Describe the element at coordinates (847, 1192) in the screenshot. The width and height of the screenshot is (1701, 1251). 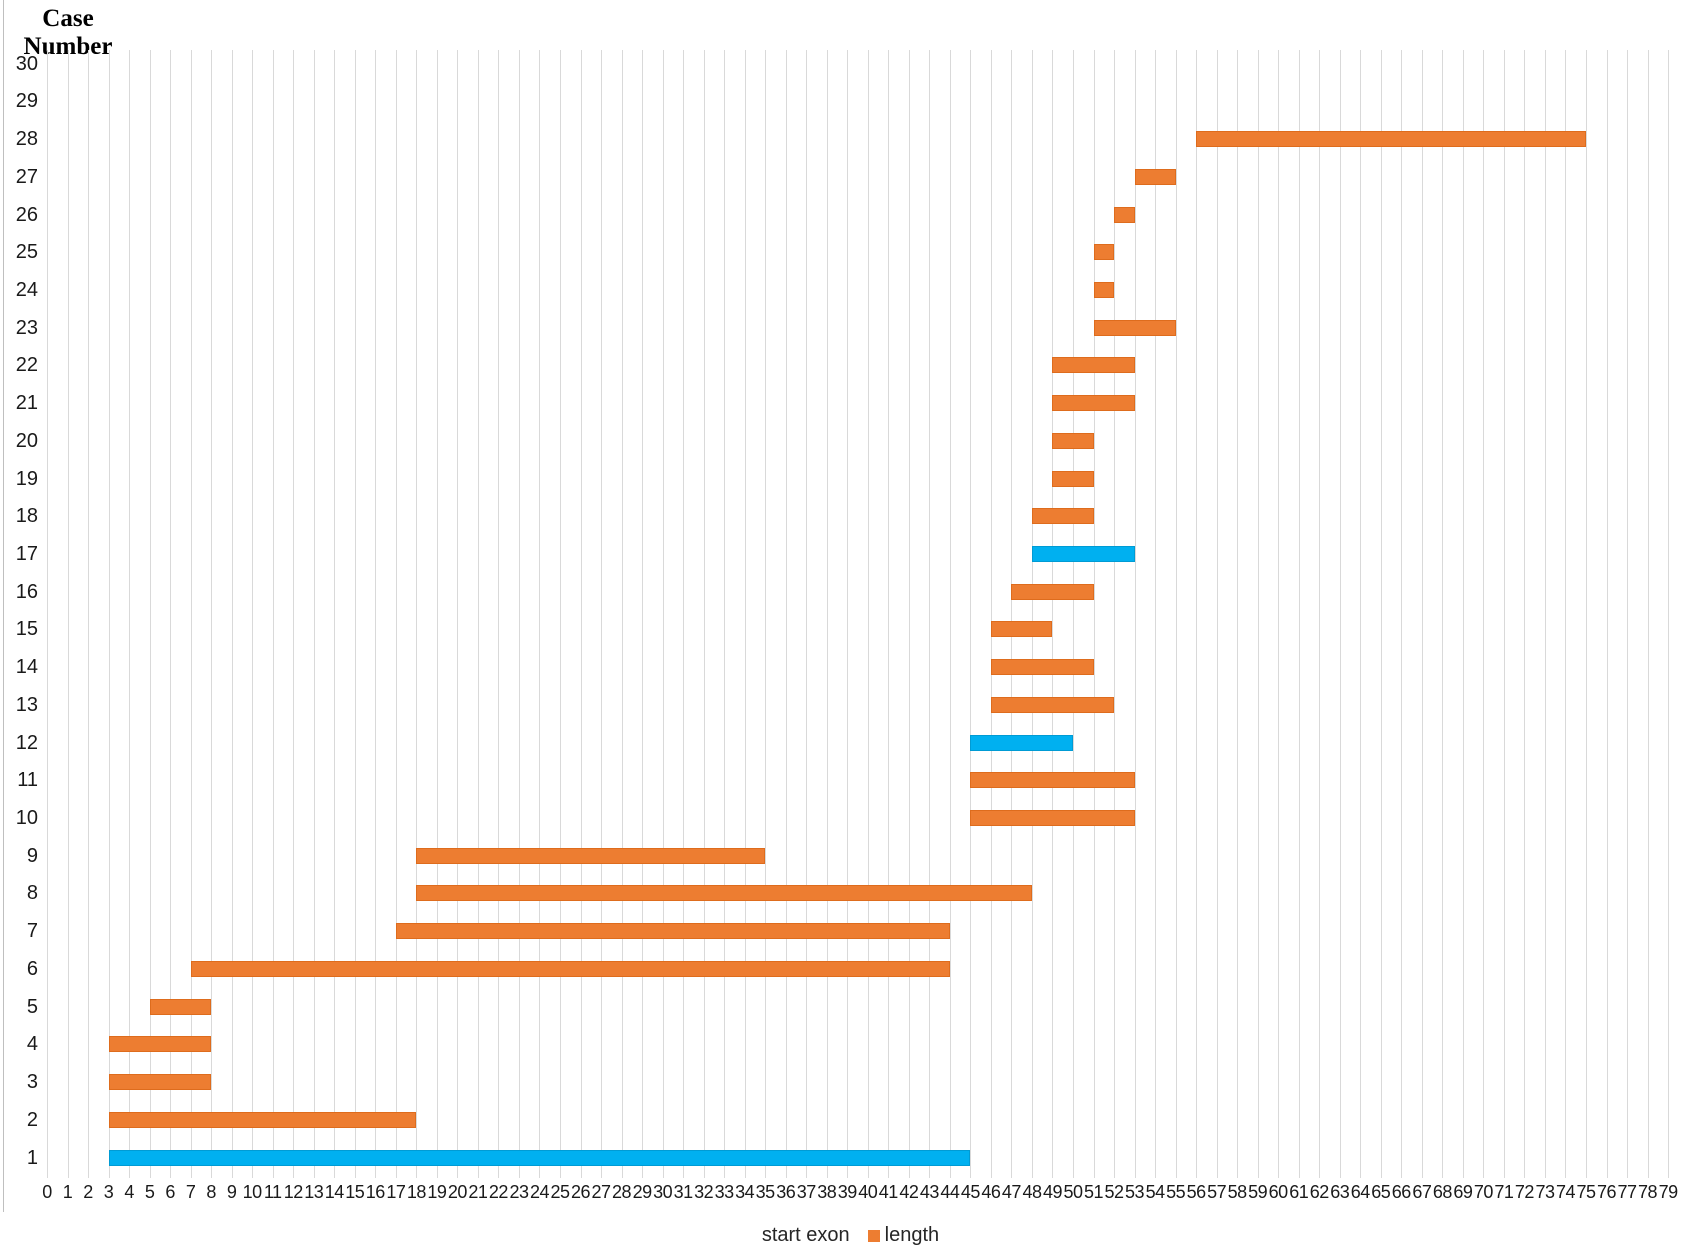
I see `x-tick-label-39: 39` at that location.